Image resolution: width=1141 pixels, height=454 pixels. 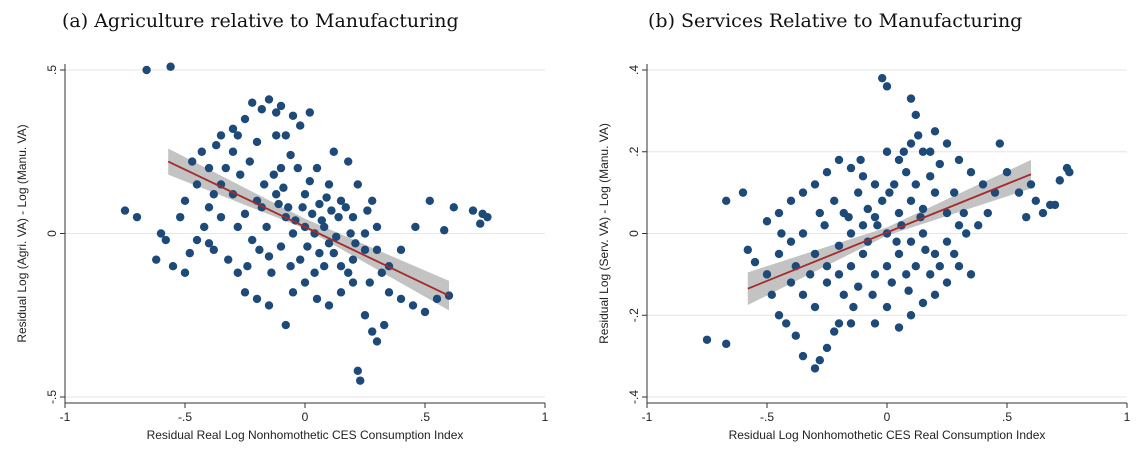 I want to click on y-tick-label: -.2, so click(x=634, y=315).